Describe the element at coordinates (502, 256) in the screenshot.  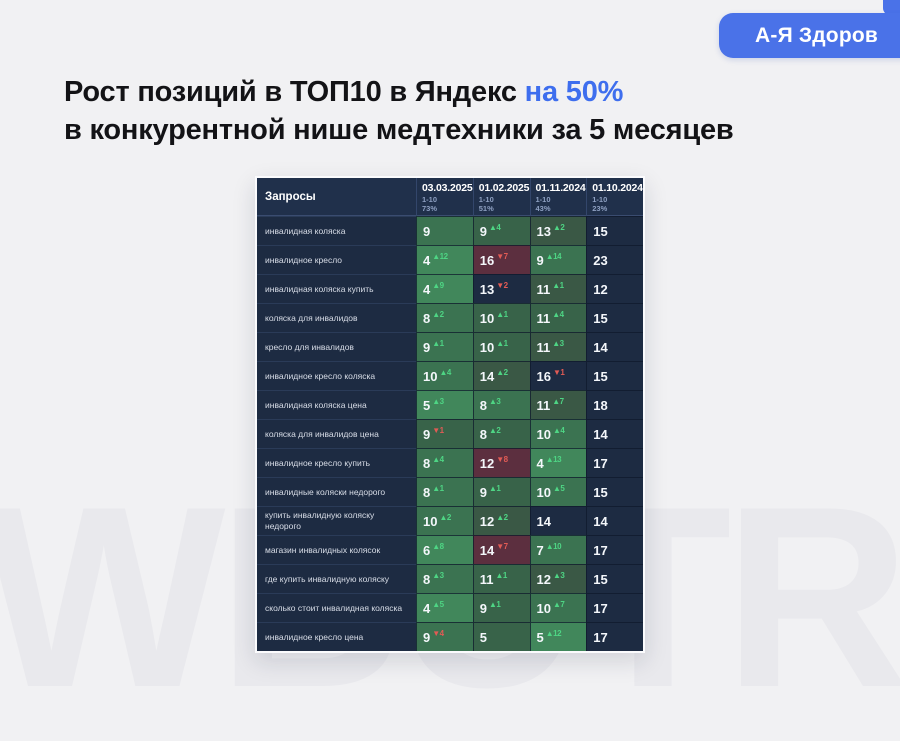
I see `position-delta: ▼7` at that location.